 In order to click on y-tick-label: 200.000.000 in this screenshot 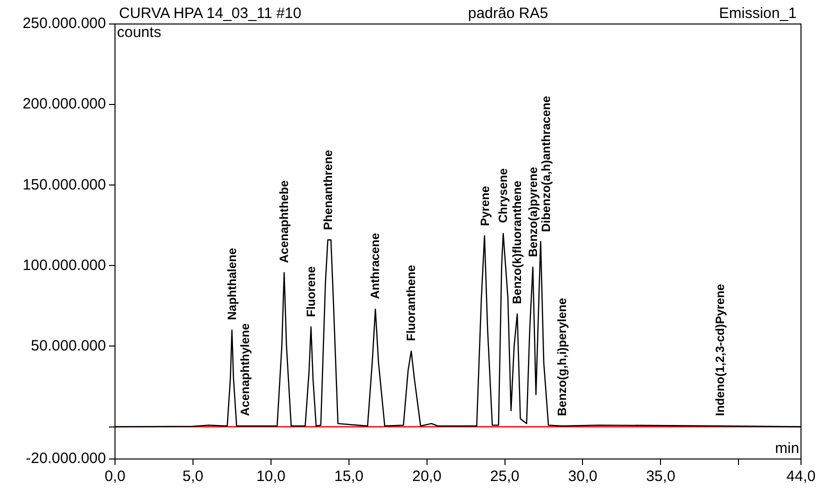, I will do `click(64, 104)`.